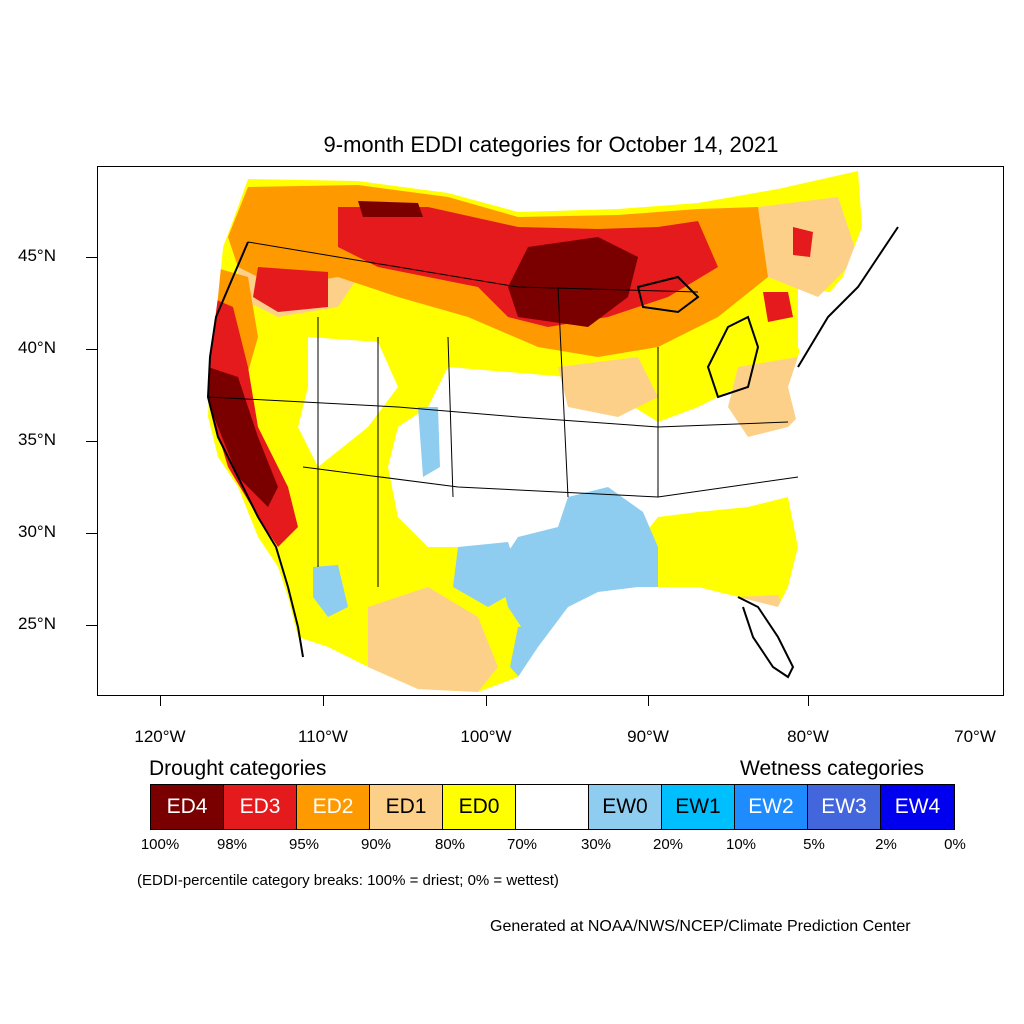 The width and height of the screenshot is (1024, 1024). Describe the element at coordinates (37, 347) in the screenshot. I see `lat-label: 40°N` at that location.